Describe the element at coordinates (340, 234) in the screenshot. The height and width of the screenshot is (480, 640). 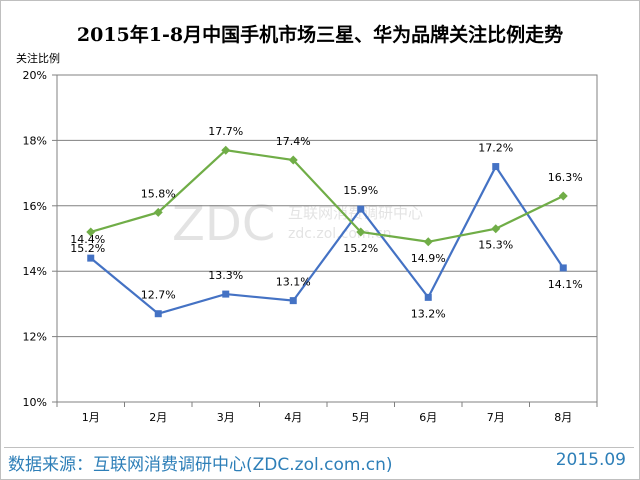
I see `watermark-url-text: zdc.zol.com.cn` at that location.